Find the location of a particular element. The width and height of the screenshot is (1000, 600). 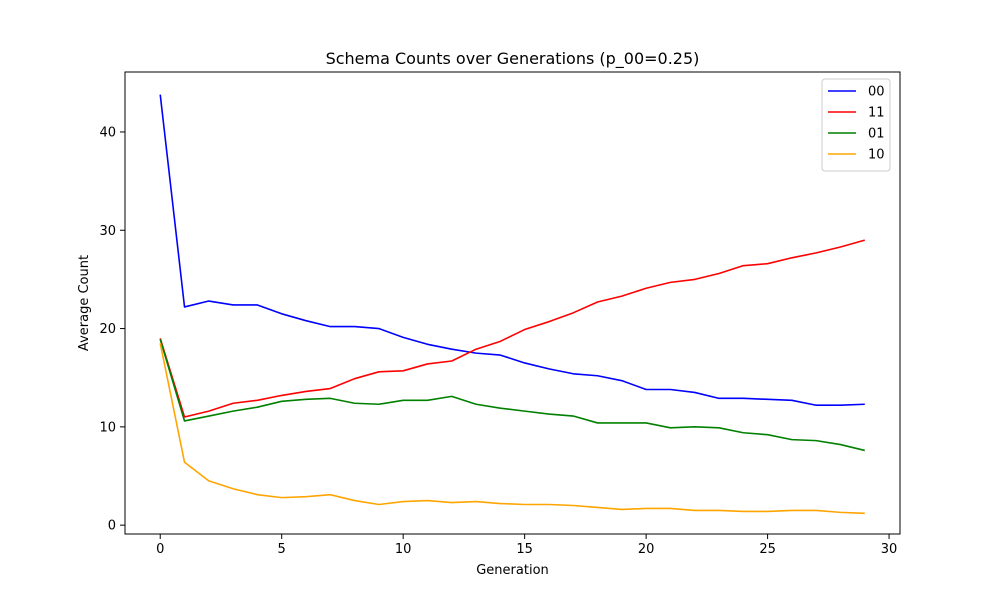

y-tick-label: 20 is located at coordinates (107, 329).